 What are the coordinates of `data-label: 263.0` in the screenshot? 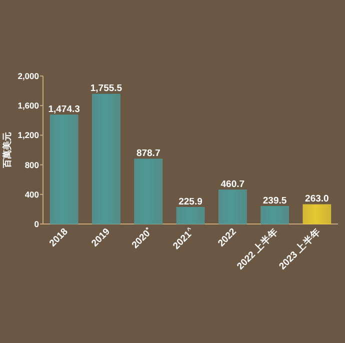 It's located at (317, 199).